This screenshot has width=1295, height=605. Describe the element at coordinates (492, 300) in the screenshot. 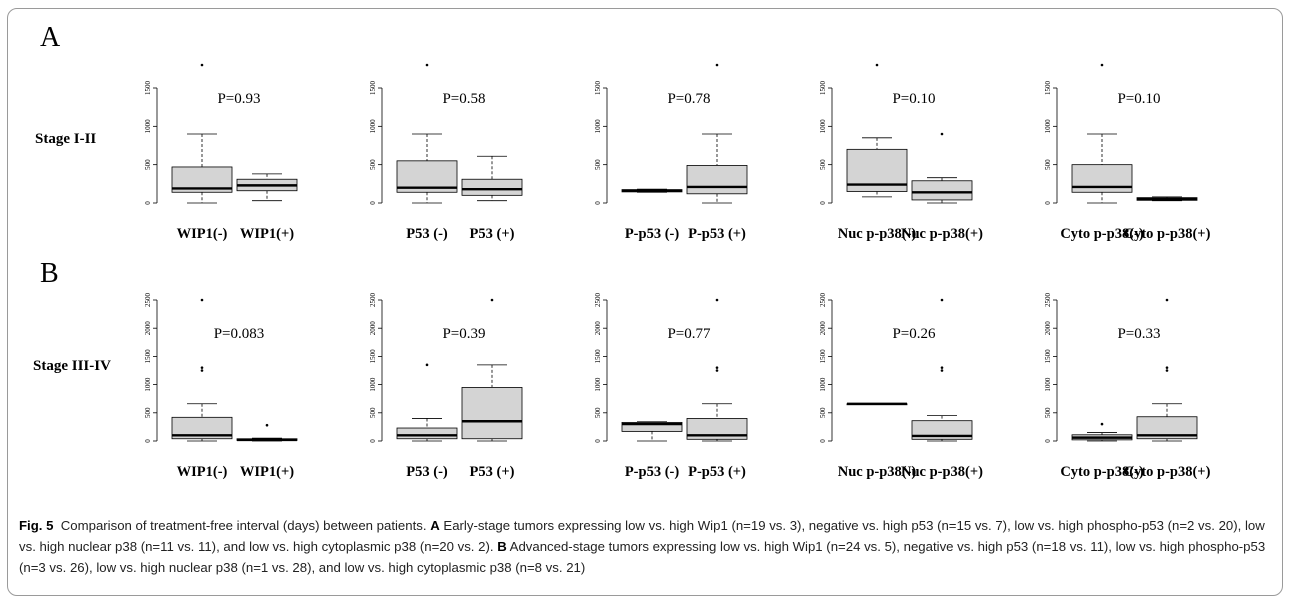

I see `plot-7-group-2-outlier` at that location.